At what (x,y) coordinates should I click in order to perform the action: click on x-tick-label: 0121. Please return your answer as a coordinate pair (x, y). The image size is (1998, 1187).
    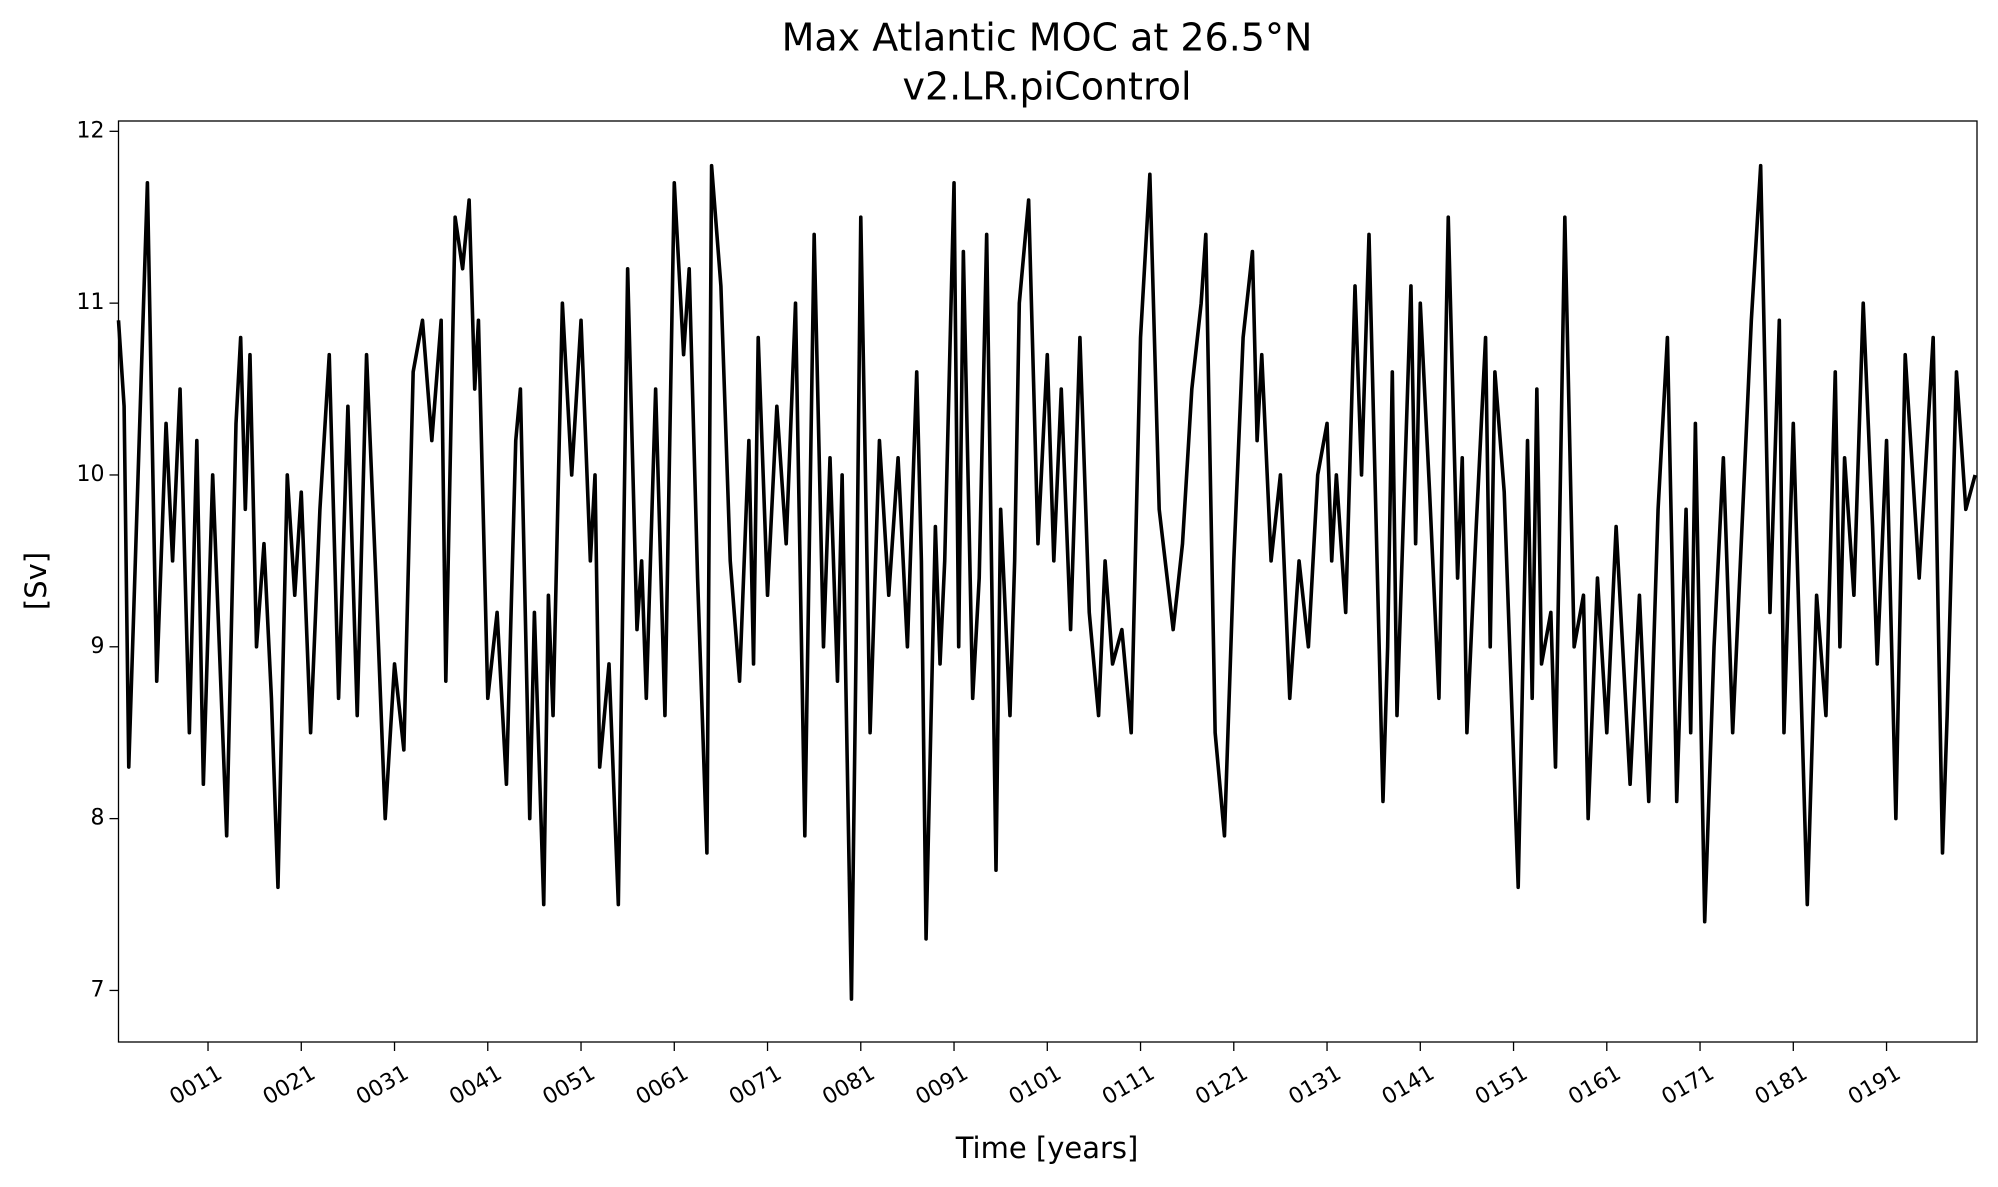
    Looking at the image, I should click on (1221, 1086).